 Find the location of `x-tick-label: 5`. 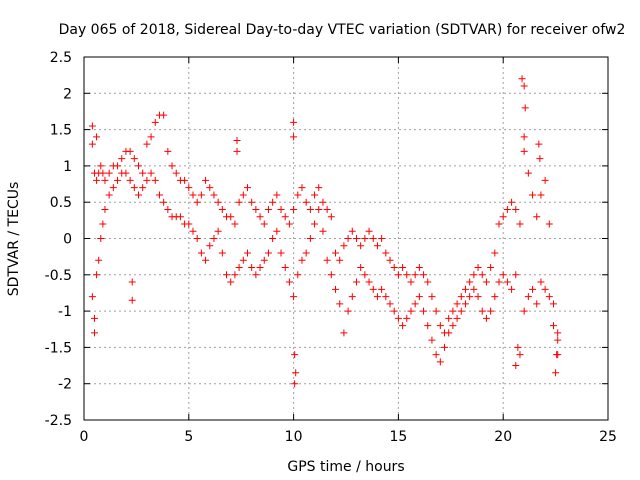

x-tick-label: 5 is located at coordinates (188, 437).